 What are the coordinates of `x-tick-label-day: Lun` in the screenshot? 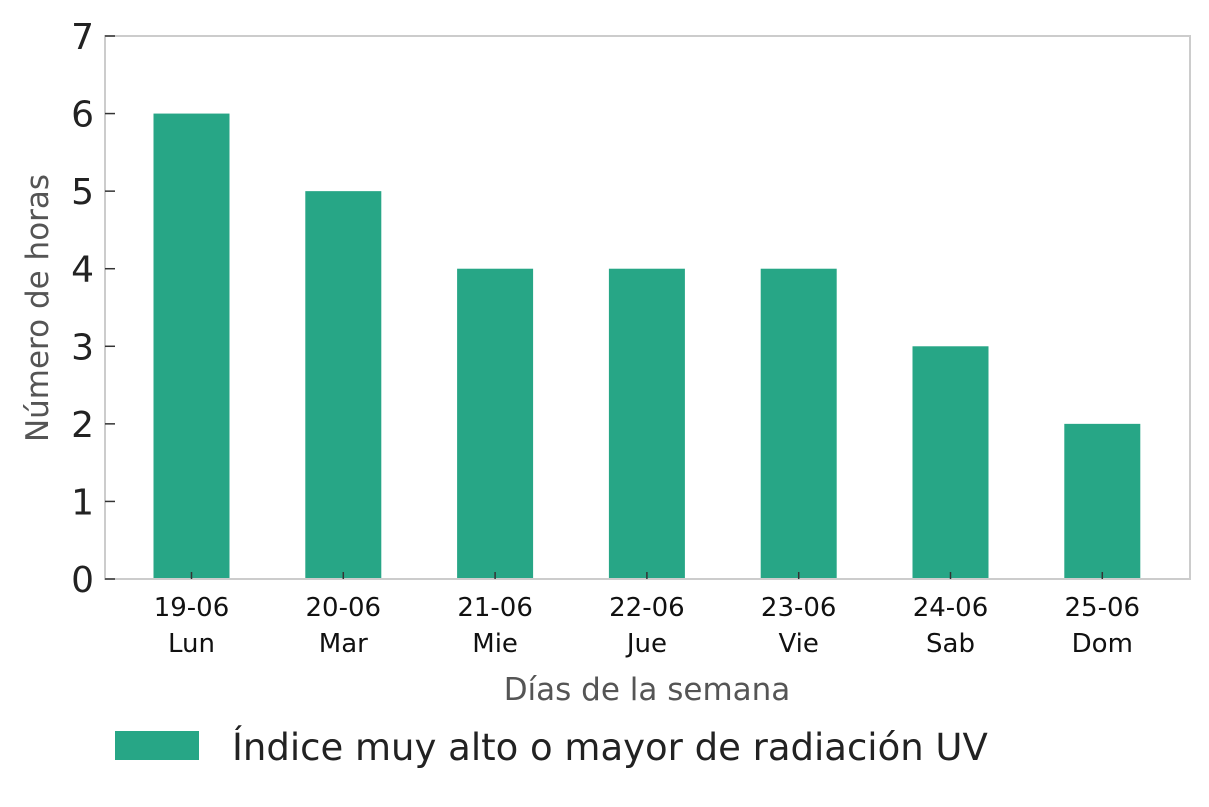 It's located at (191, 644).